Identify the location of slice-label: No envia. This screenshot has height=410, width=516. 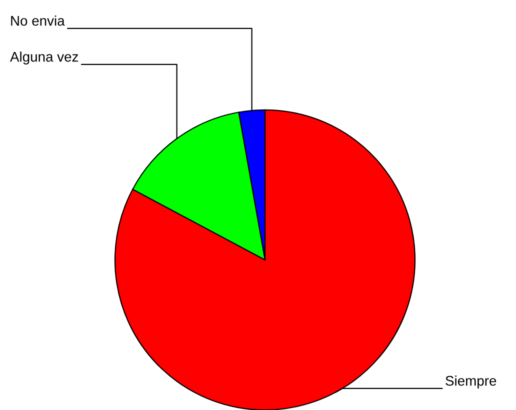
(38, 21).